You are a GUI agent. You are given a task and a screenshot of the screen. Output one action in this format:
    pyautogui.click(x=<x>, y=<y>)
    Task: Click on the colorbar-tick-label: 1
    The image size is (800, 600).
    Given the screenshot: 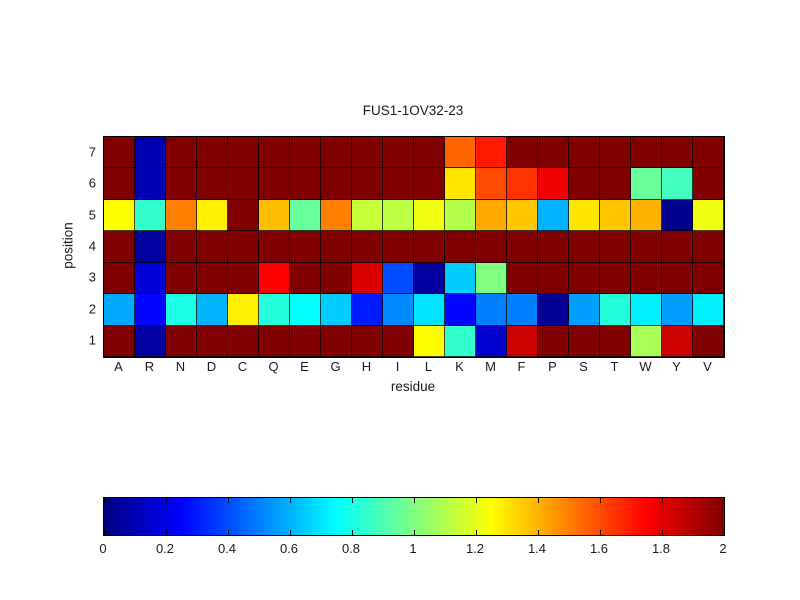 What is the action you would take?
    pyautogui.click(x=413, y=548)
    